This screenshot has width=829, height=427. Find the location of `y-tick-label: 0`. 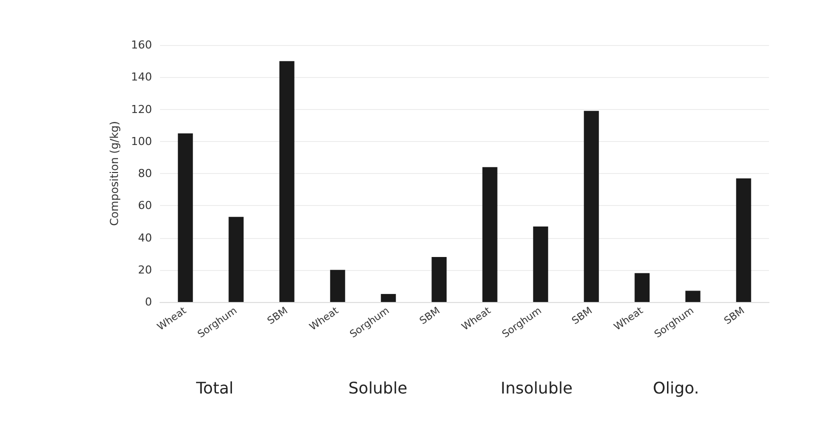

y-tick-label: 0 is located at coordinates (148, 302).